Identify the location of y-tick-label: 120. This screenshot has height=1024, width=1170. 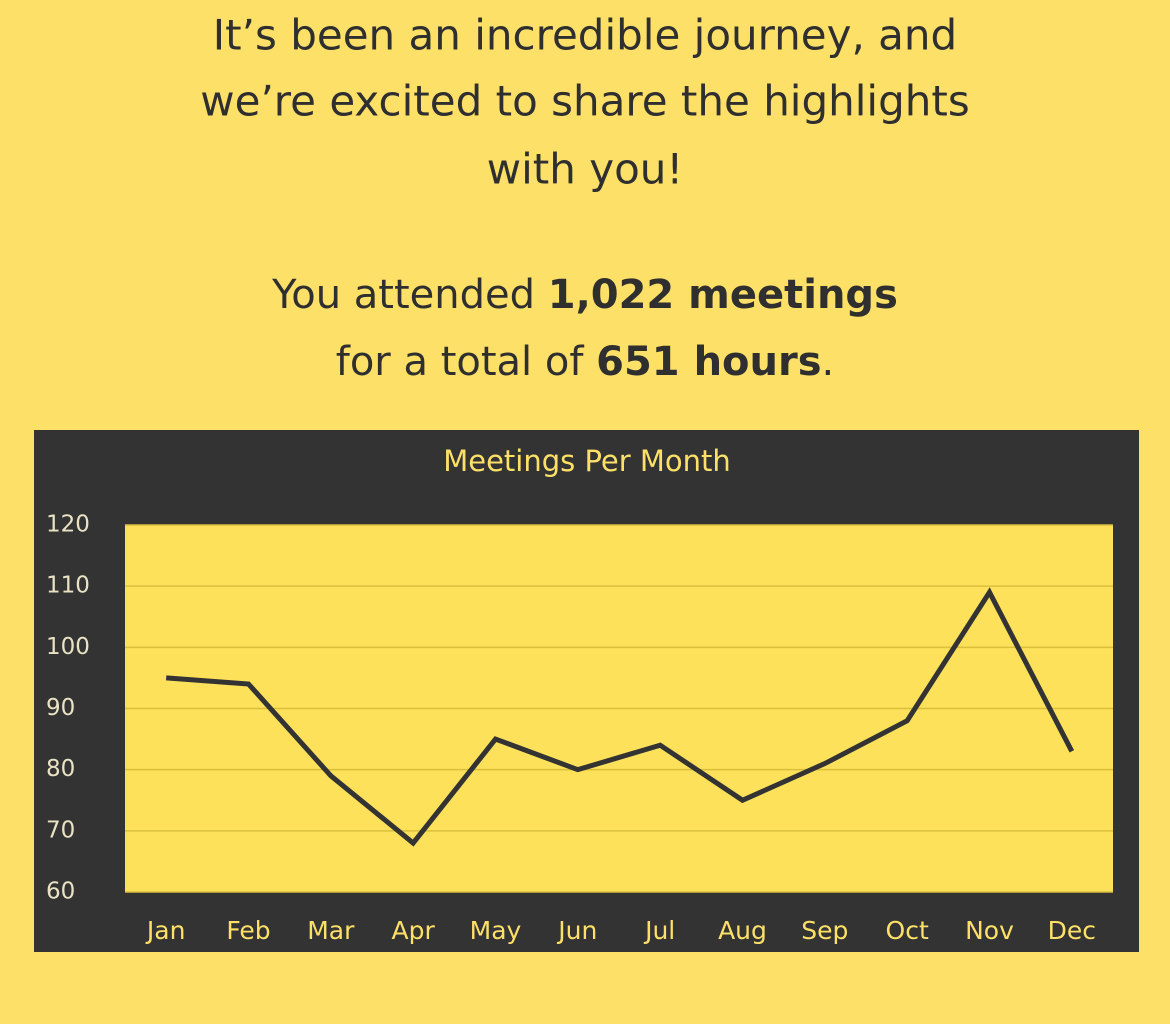
(68, 525).